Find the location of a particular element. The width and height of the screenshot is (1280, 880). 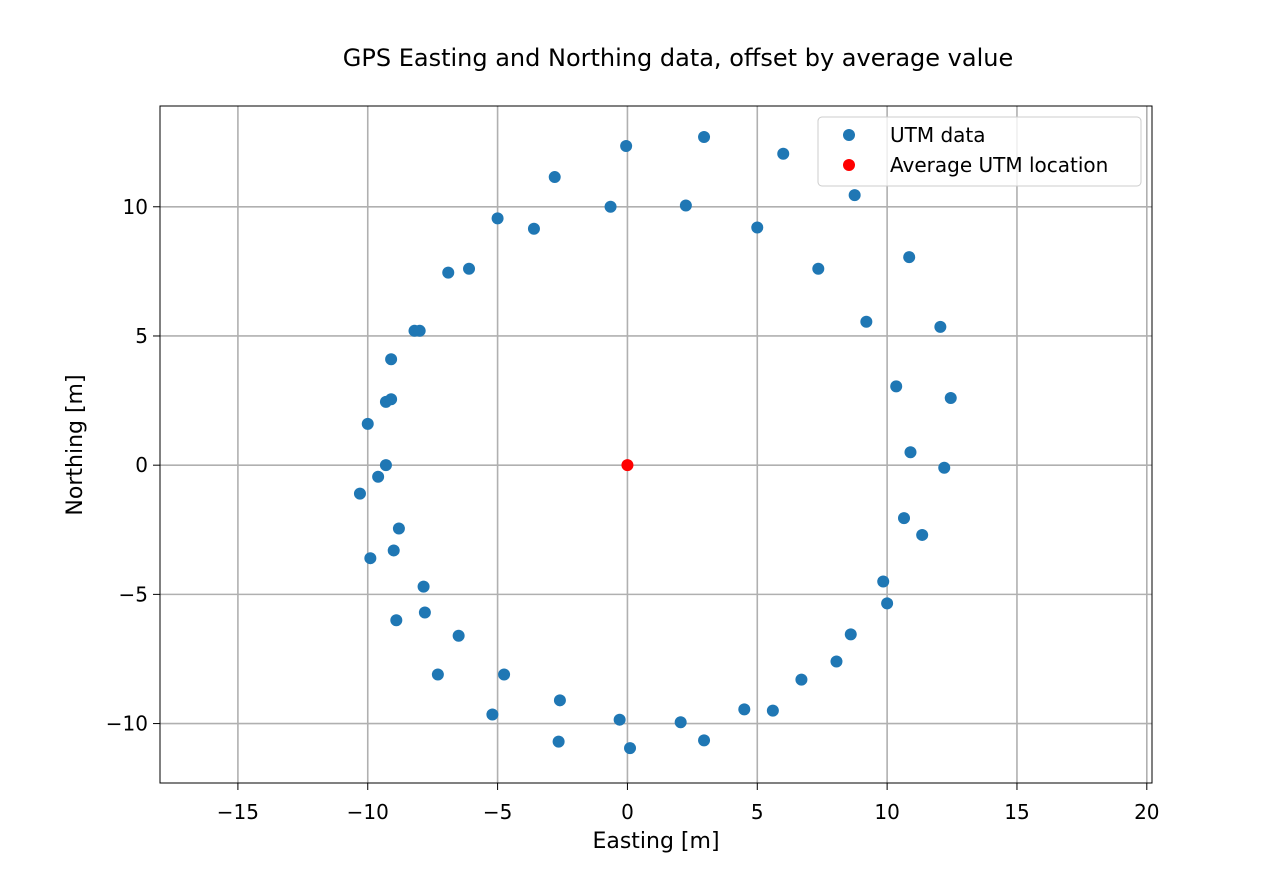

average-utm-location-point is located at coordinates (627, 465).